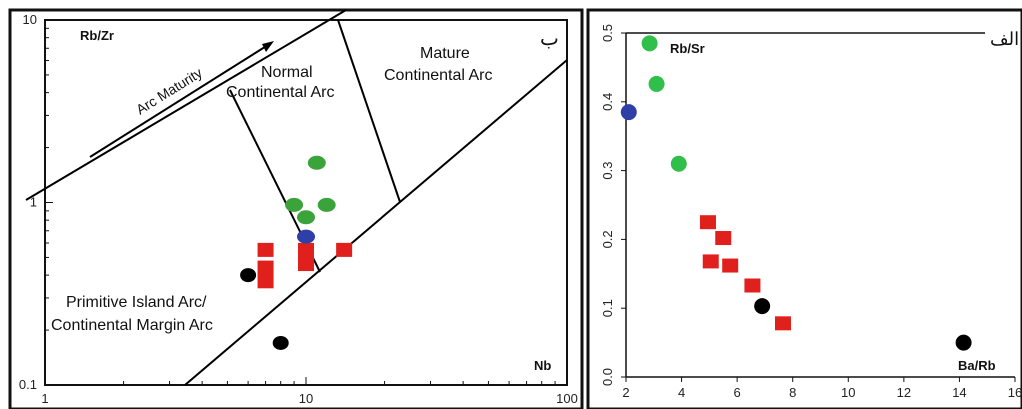  I want to click on left-y-tick-label: 0.1, so click(28, 384).